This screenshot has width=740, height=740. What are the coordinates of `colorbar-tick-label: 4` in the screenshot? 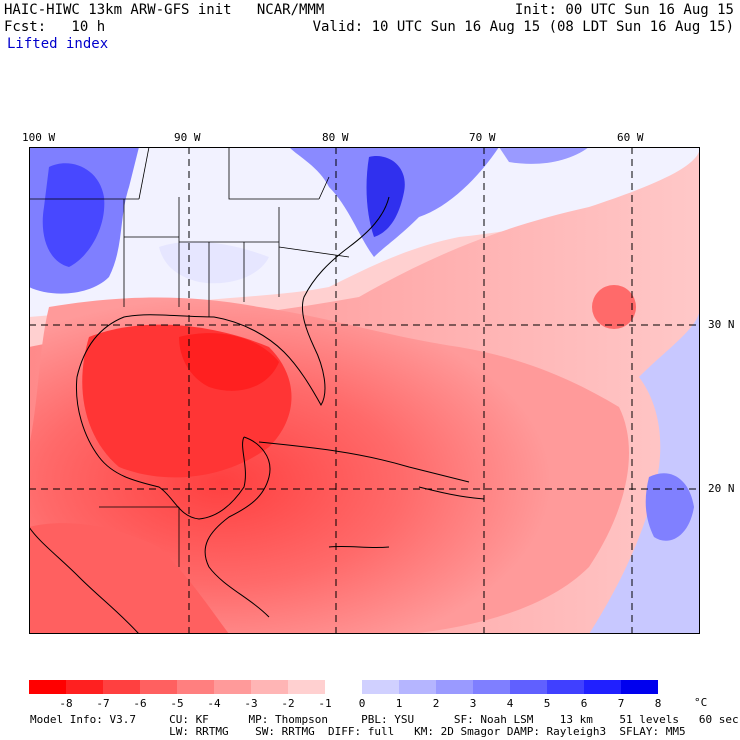 It's located at (510, 703).